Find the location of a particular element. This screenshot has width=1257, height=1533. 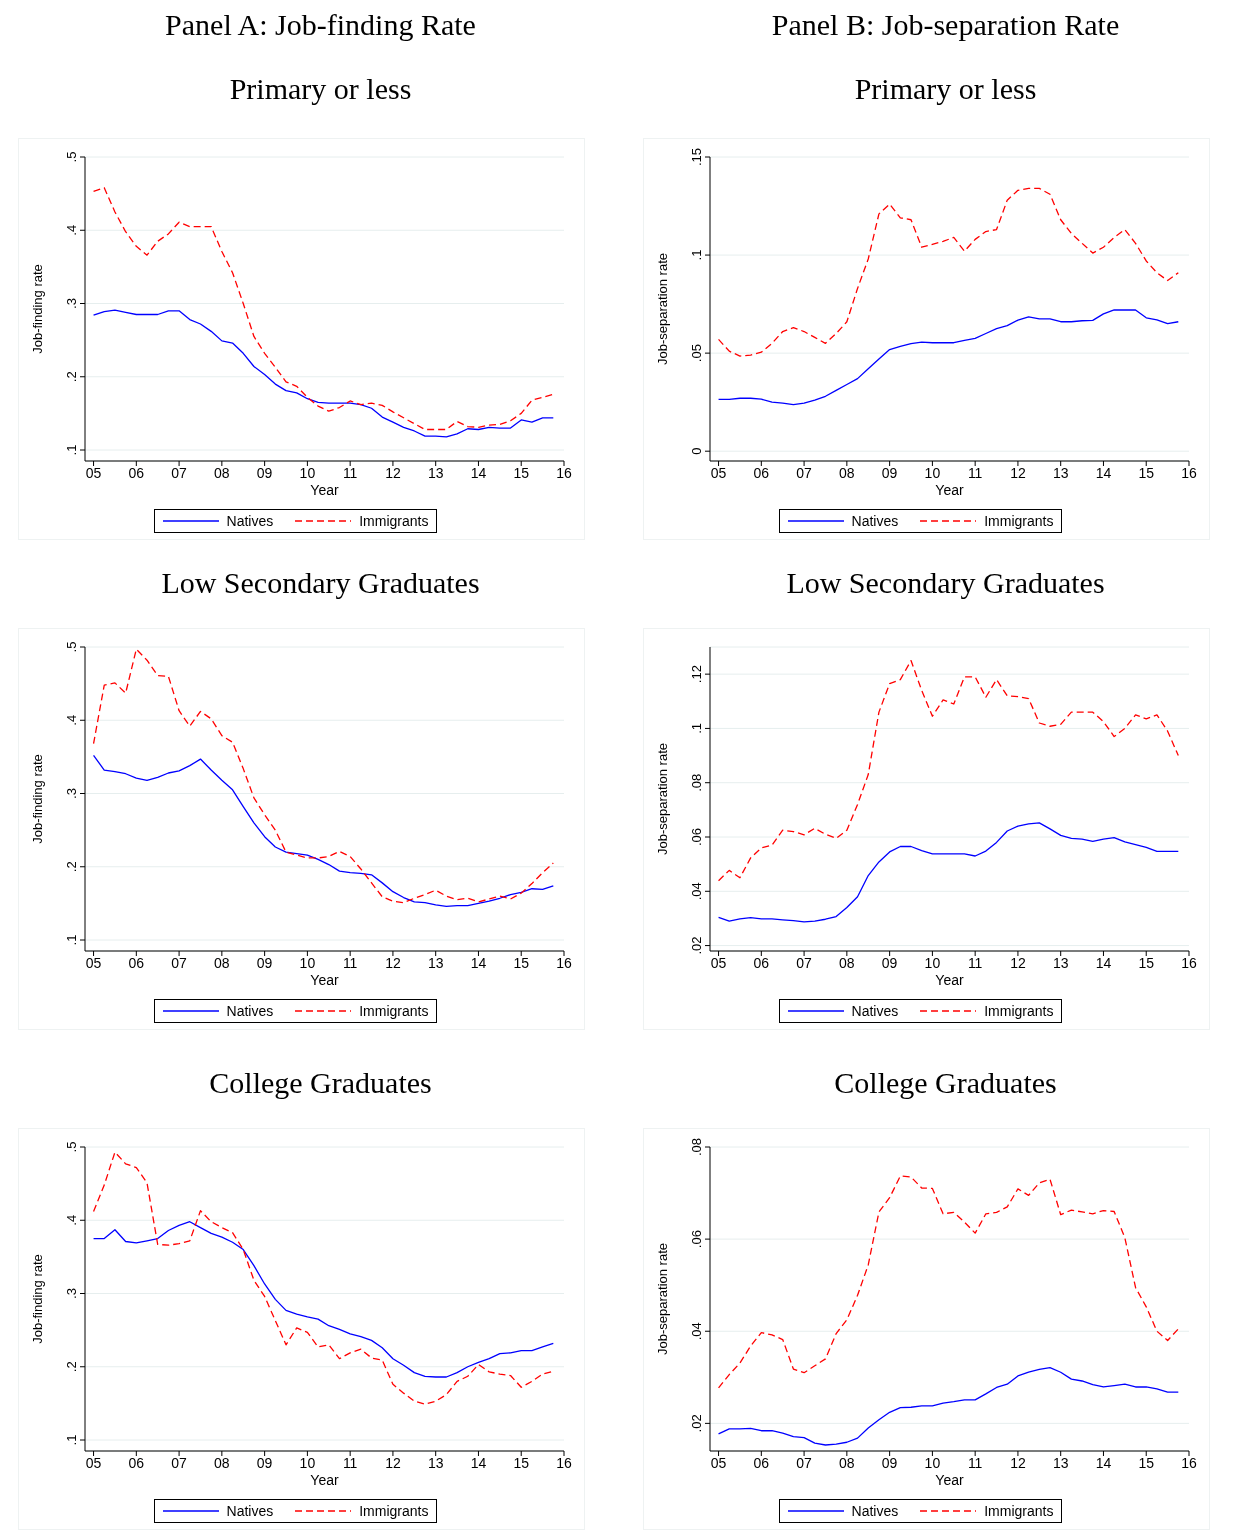

chart-title: Panel B: Job-separation Rate is located at coordinates (945, 25).